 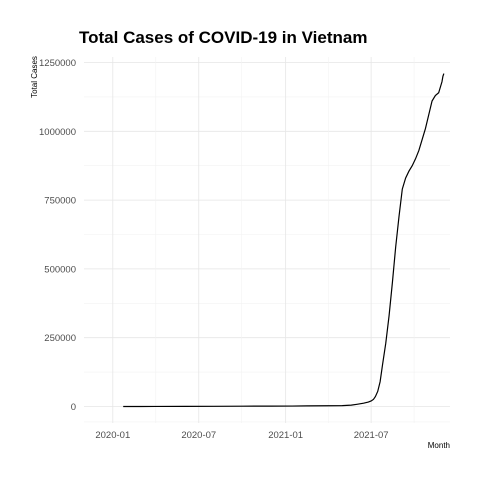 What do you see at coordinates (371, 435) in the screenshot?
I see `x-tick-label: 2021-07` at bounding box center [371, 435].